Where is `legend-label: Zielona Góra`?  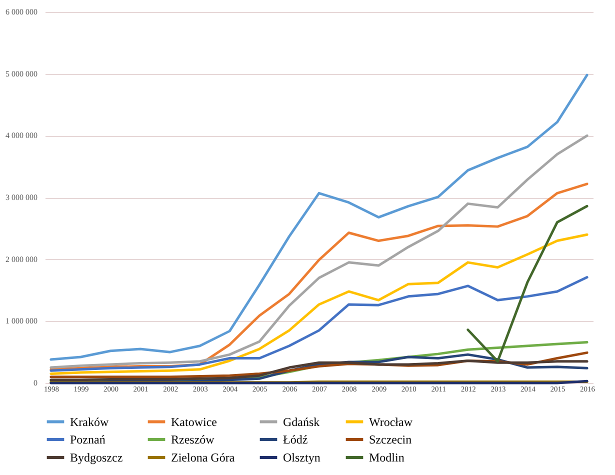
legend-label: Zielona Góra is located at coordinates (203, 457).